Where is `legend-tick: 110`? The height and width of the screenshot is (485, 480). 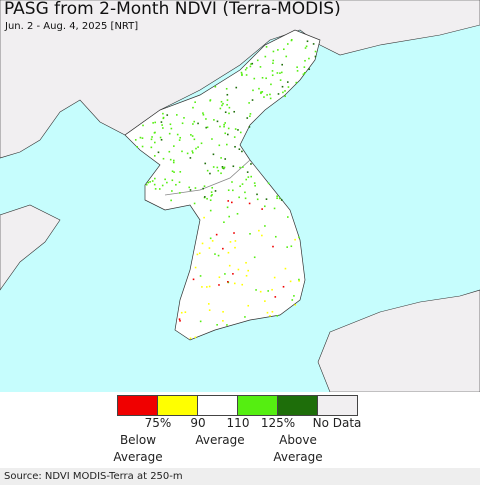 legend-tick: 110 is located at coordinates (238, 423).